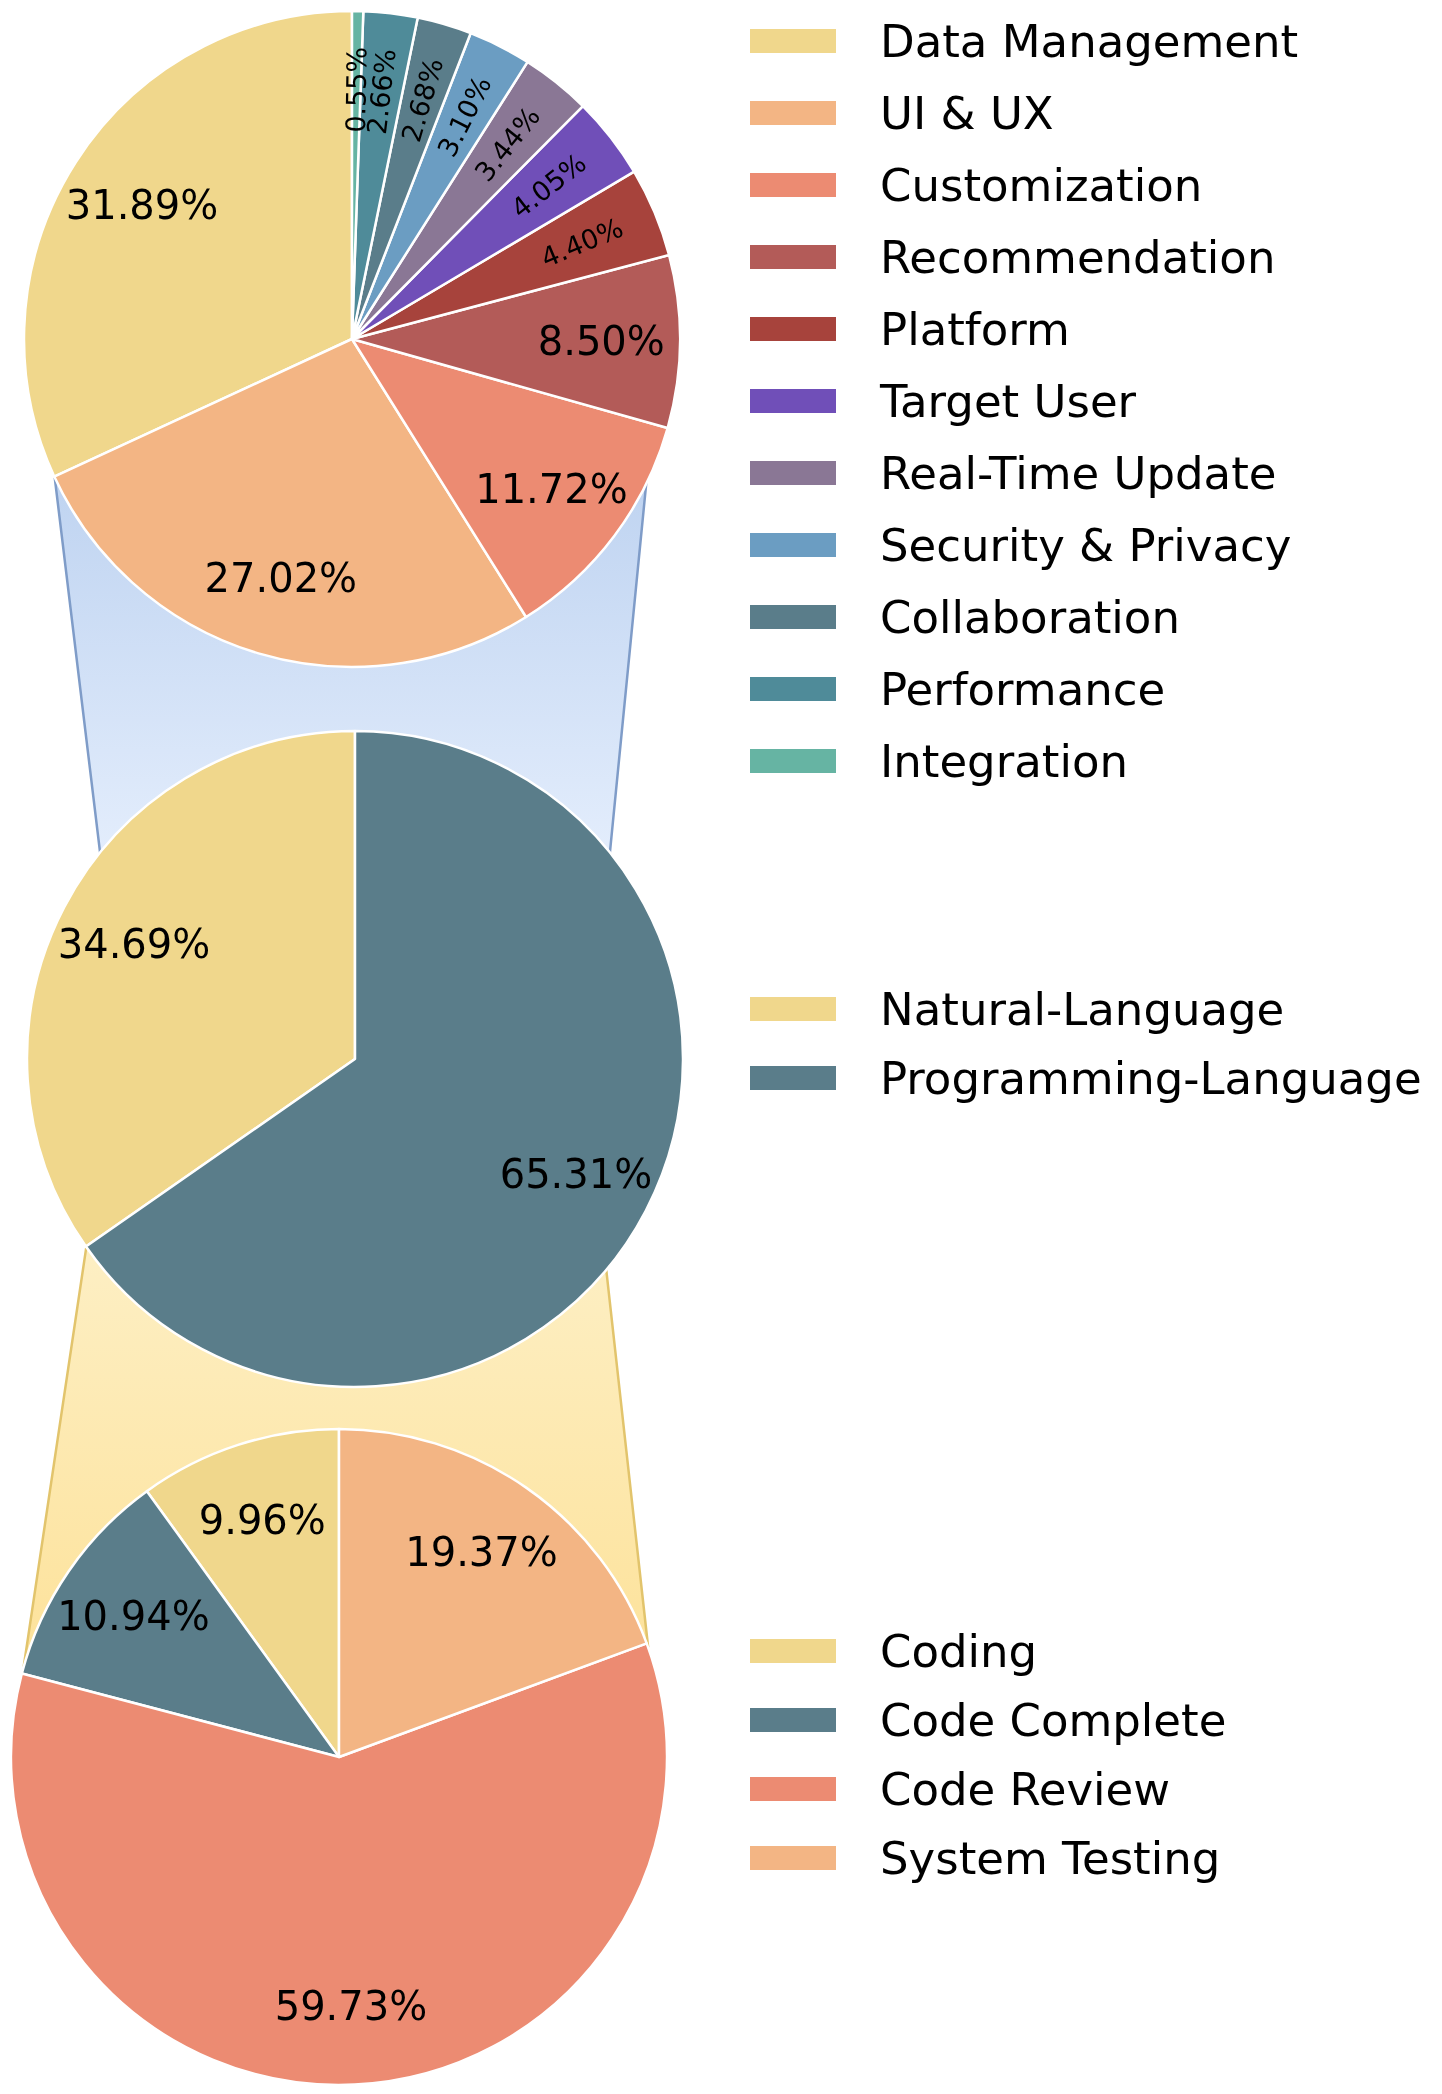 Image resolution: width=1442 pixels, height=2094 pixels. Describe the element at coordinates (975, 329) in the screenshot. I see `legend-label: Platform` at that location.